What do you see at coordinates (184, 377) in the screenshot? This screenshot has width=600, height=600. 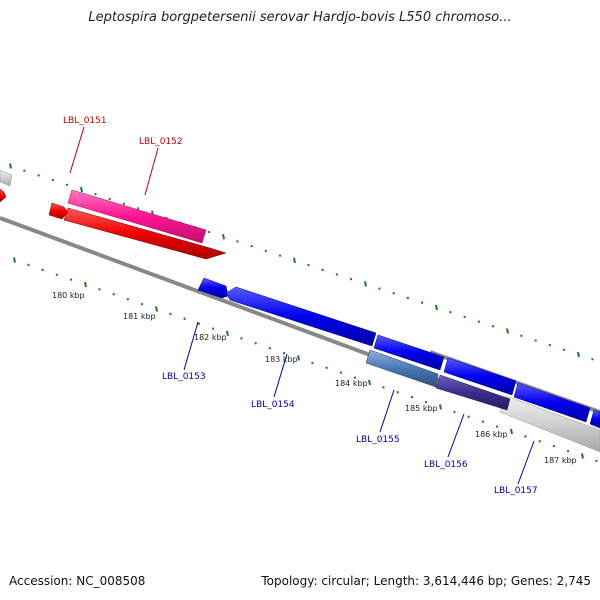 I see `gene-label-LBL_0153: LBL_0153` at bounding box center [184, 377].